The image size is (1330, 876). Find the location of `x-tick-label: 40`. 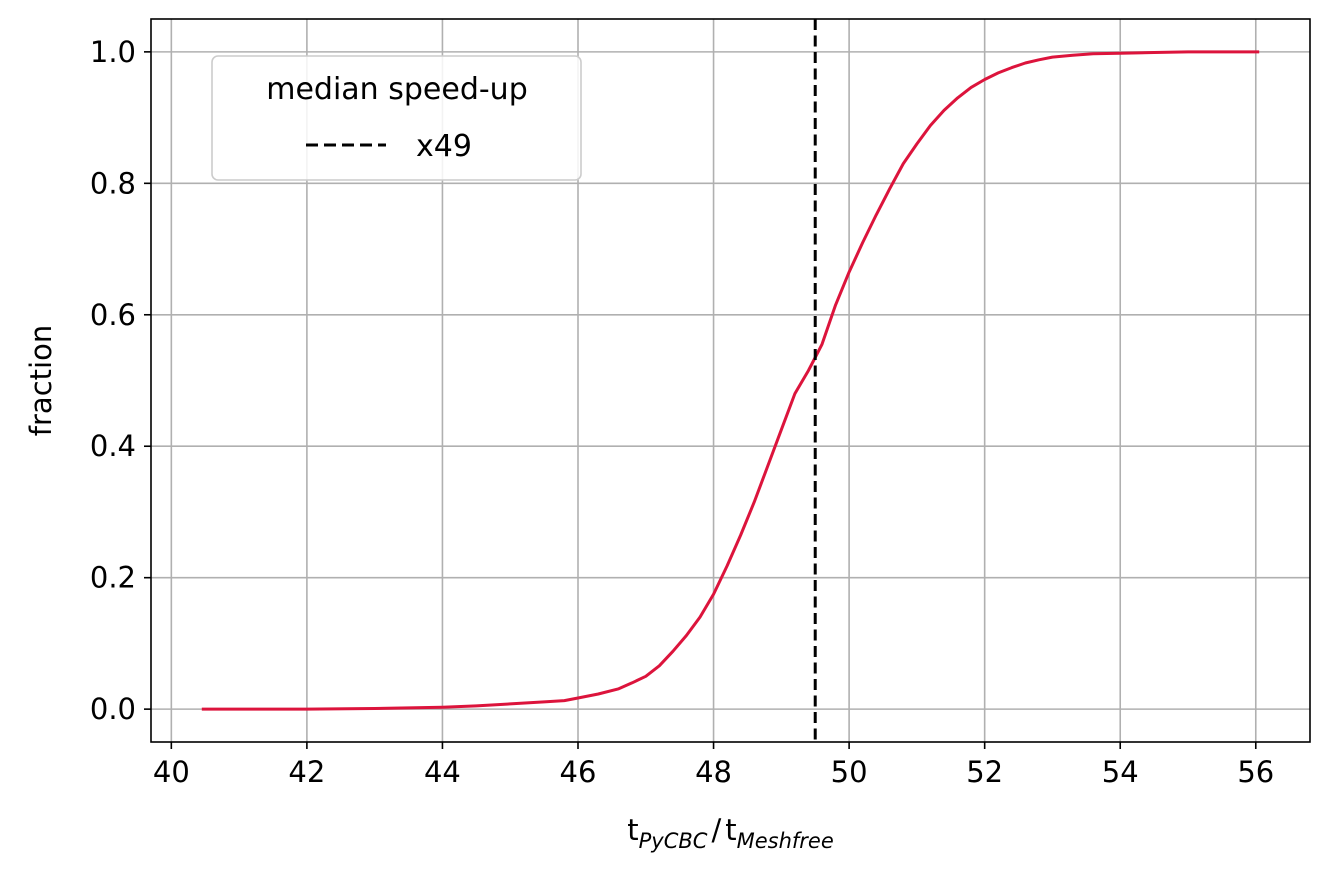

x-tick-label: 40 is located at coordinates (171, 772).